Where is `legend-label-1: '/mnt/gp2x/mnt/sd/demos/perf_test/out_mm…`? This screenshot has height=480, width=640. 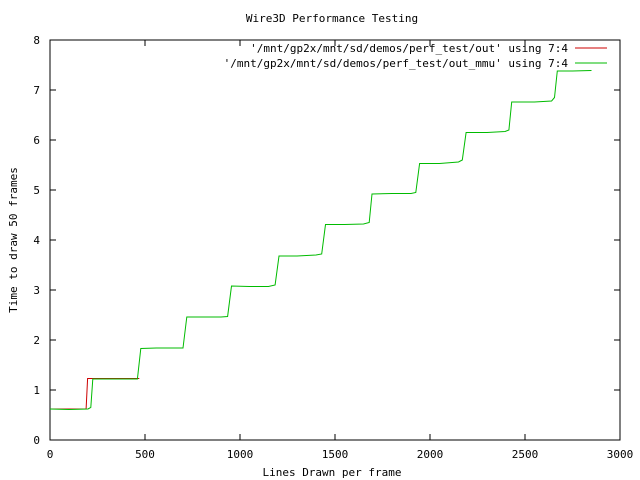
legend-label-1: '/mnt/gp2x/mnt/sd/demos/perf_test/out_mm… is located at coordinates (396, 63).